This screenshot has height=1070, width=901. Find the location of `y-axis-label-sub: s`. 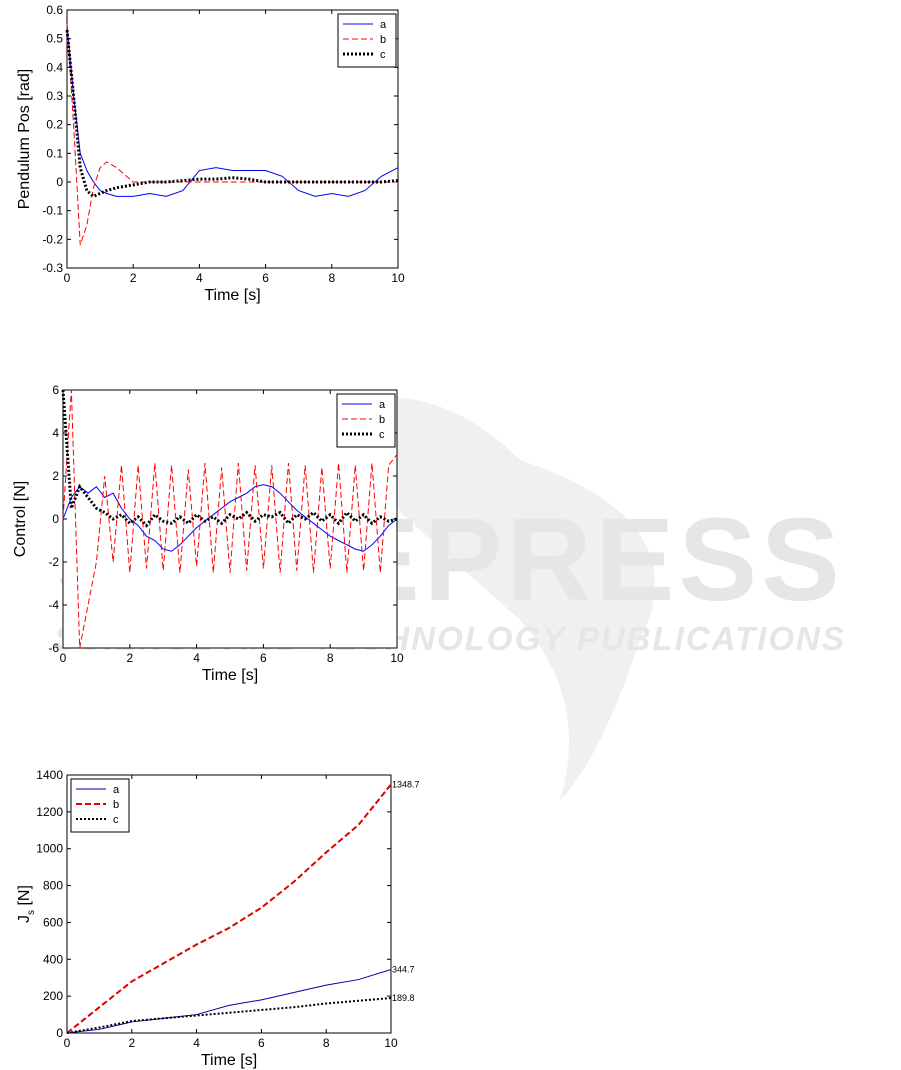

y-axis-label-sub: s is located at coordinates (31, 912).